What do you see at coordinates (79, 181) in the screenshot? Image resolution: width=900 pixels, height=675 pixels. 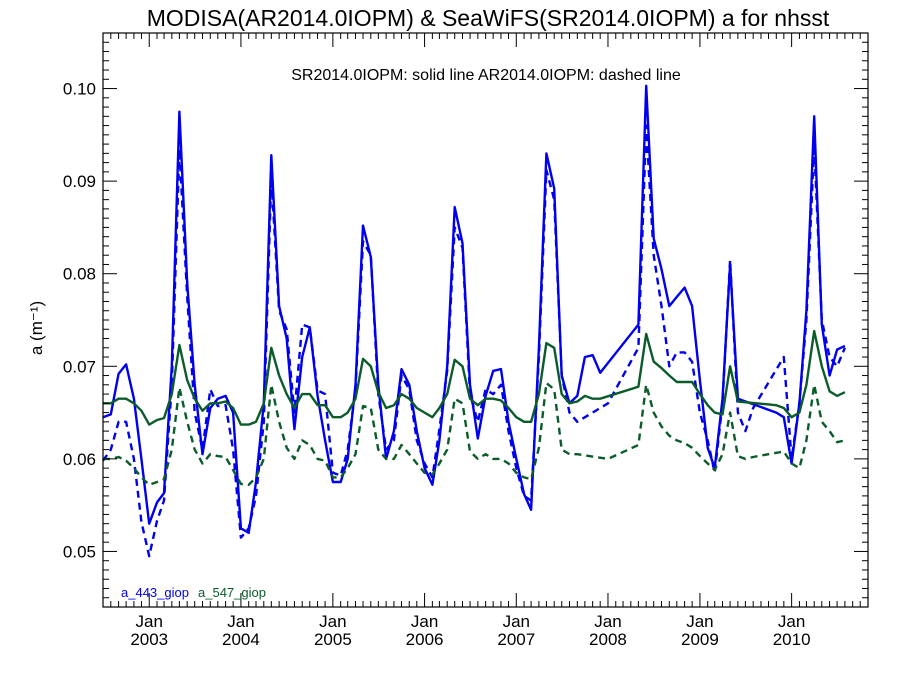 I see `y-tick-label: 0.09` at bounding box center [79, 181].